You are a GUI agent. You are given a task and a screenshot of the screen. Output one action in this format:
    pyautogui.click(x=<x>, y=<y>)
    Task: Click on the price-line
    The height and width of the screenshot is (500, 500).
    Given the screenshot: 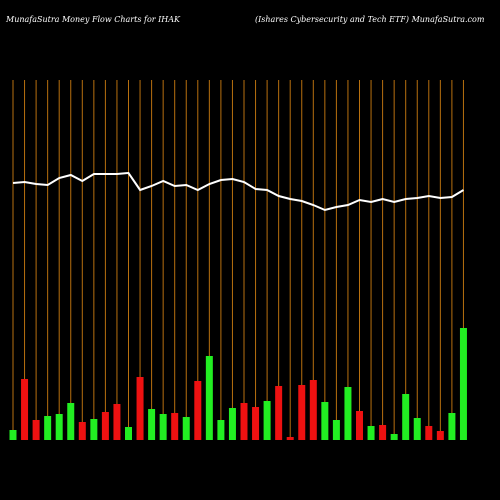 What is the action you would take?
    pyautogui.click(x=238, y=191)
    